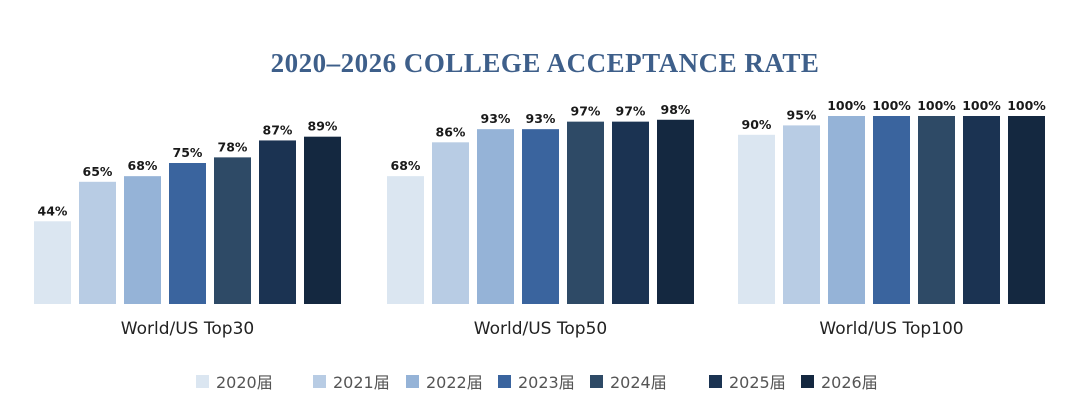 The height and width of the screenshot is (410, 1080). Describe the element at coordinates (187, 329) in the screenshot. I see `category-label: World/US Top30` at that location.